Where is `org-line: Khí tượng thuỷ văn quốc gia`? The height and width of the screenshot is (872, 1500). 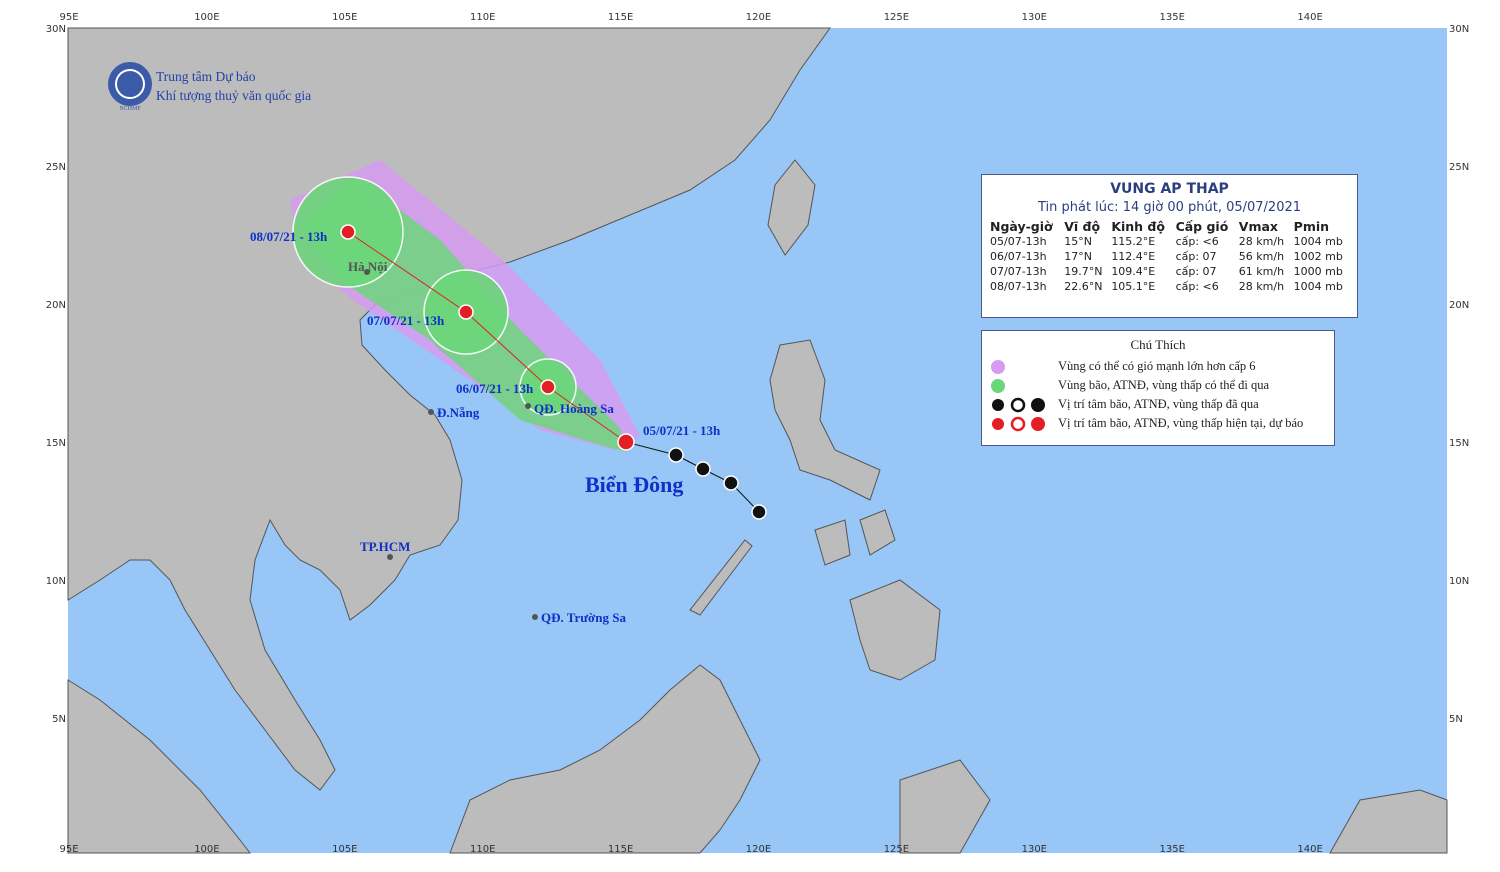
org-line: Khí tượng thuỷ văn quốc gia is located at coordinates (233, 95).